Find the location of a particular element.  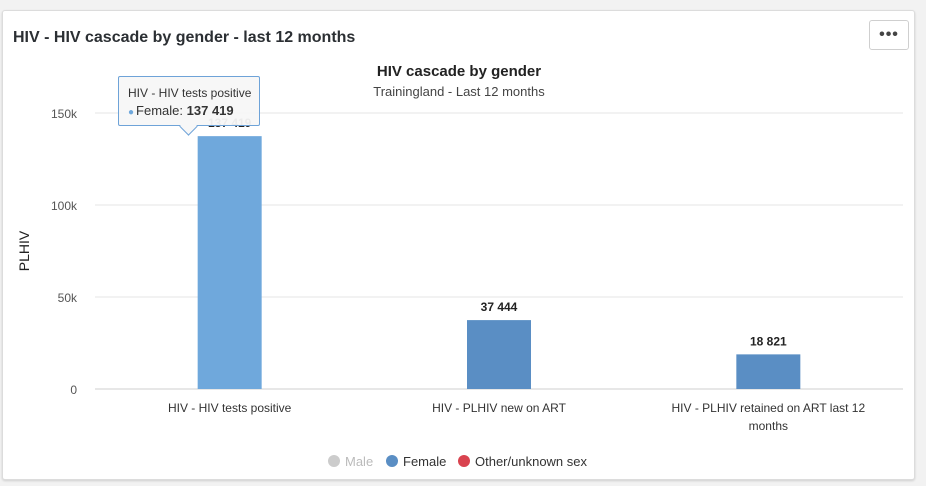

tooltip-series: HIV - HIV tests positive is located at coordinates (190, 93).